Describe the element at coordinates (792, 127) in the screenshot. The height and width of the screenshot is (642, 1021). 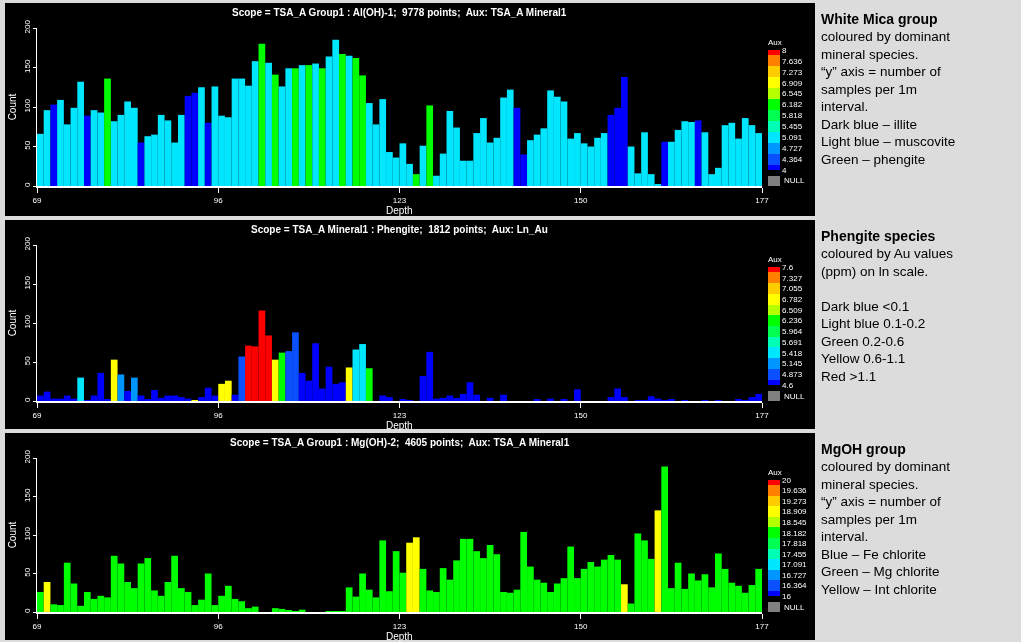
I see `color-bar-label: 5.455` at that location.